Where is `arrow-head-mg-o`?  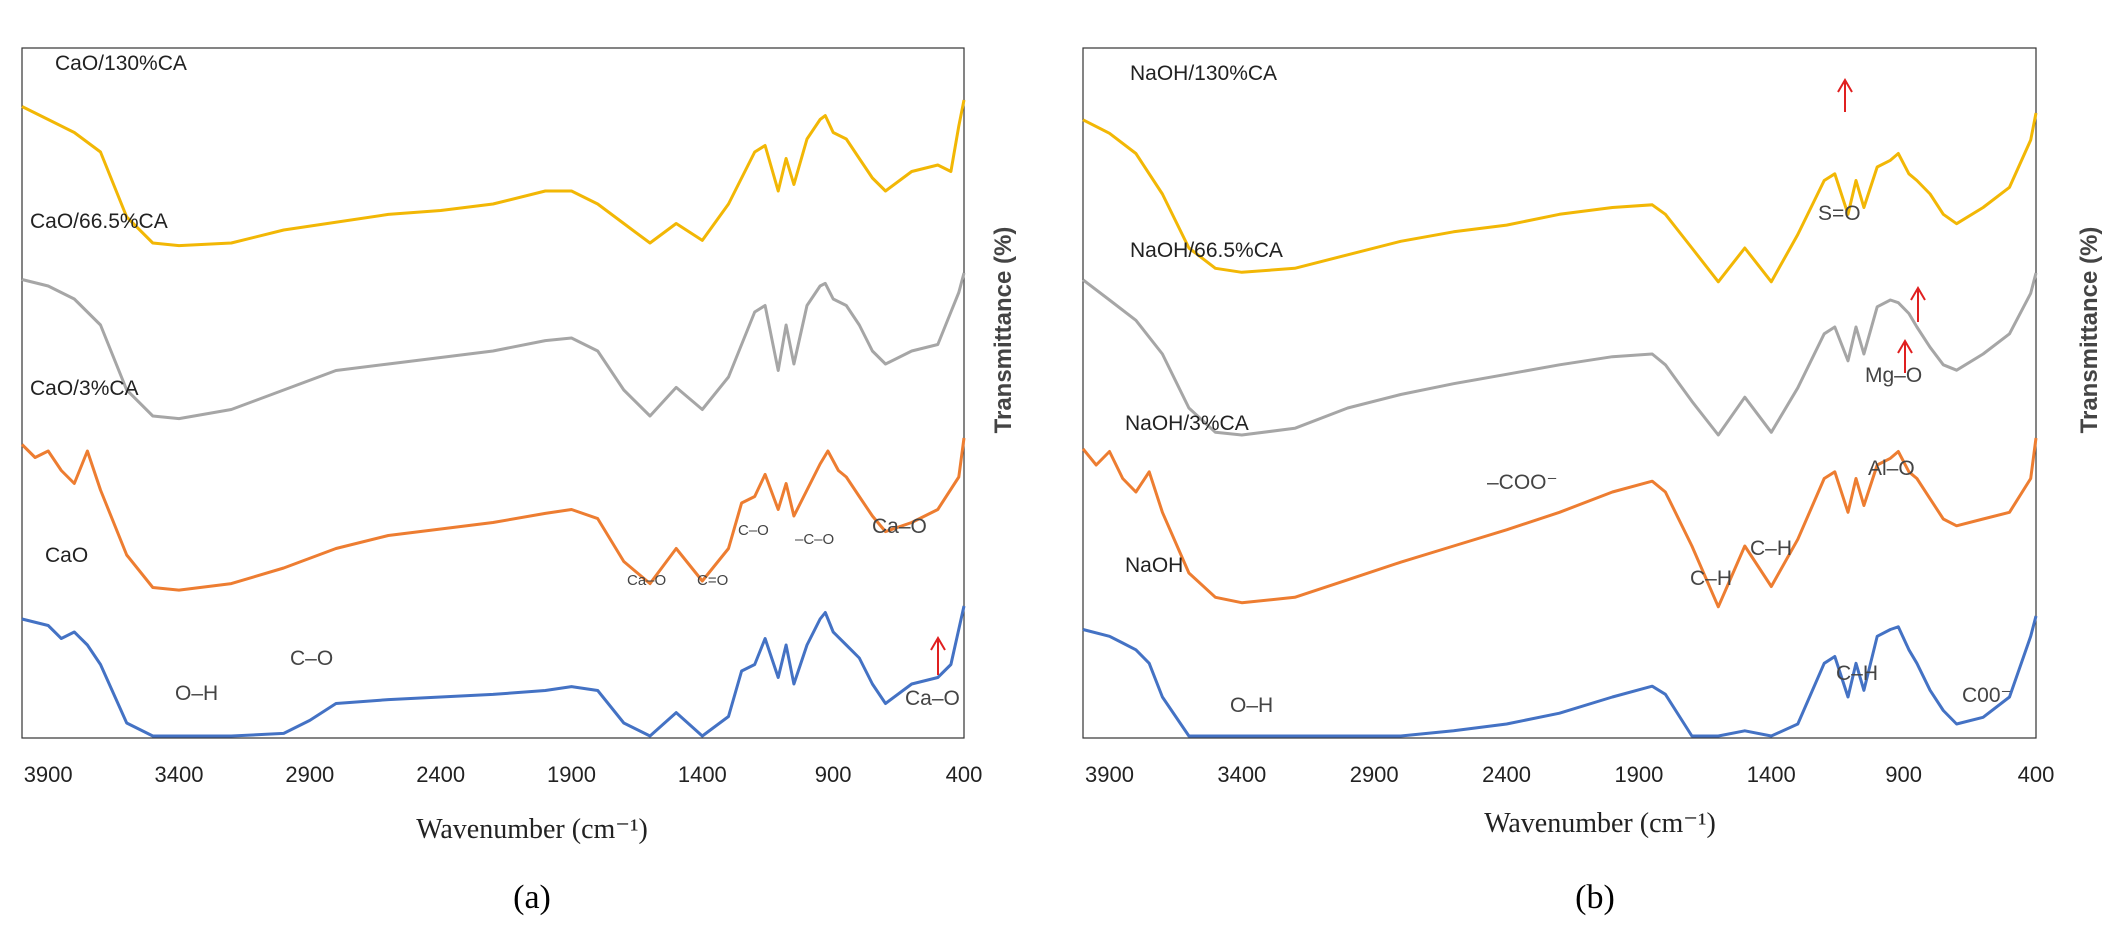 arrow-head-mg-o is located at coordinates (1918, 293).